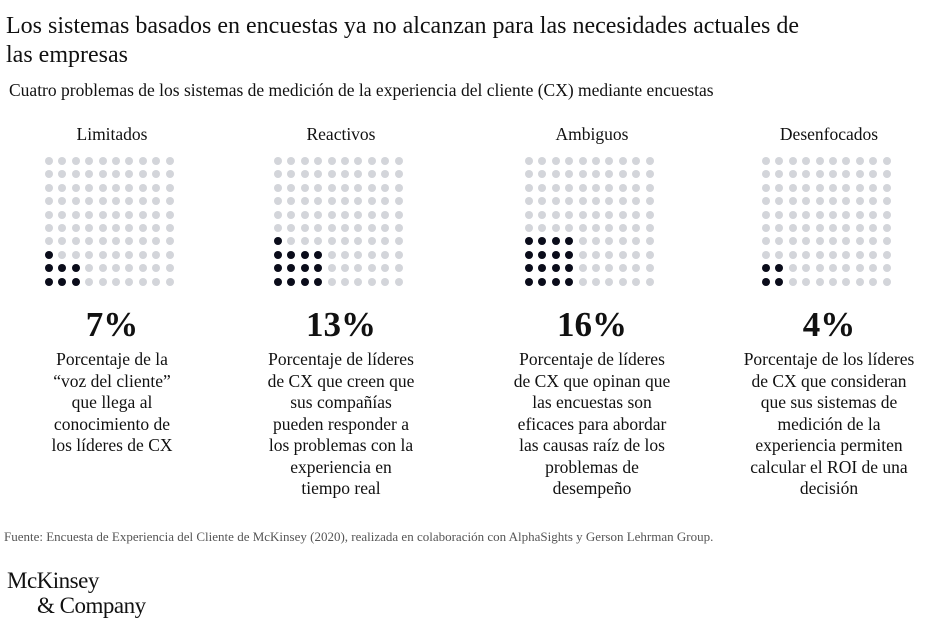 The height and width of the screenshot is (630, 937). Describe the element at coordinates (592, 134) in the screenshot. I see `category-label: Ambiguos` at that location.